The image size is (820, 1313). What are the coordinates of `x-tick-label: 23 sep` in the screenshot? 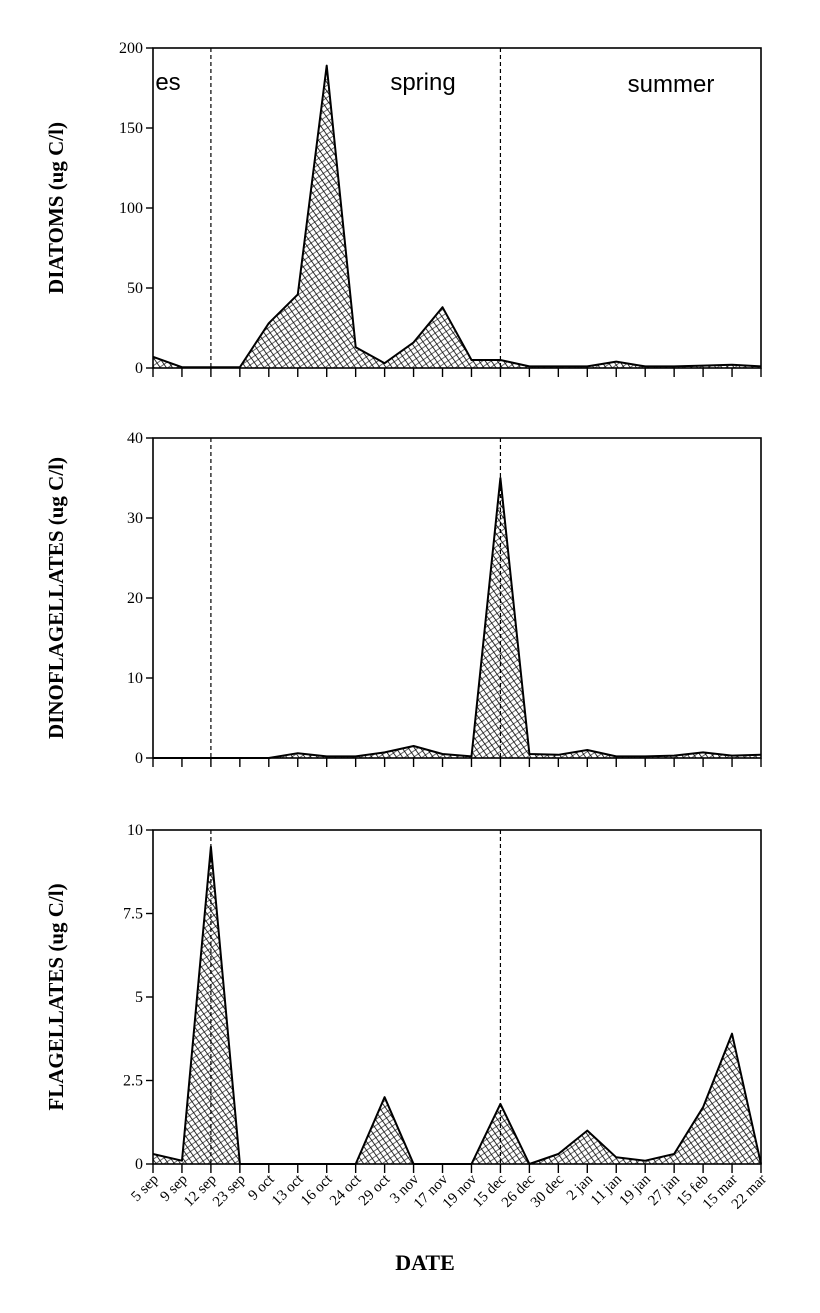 It's located at (229, 1191).